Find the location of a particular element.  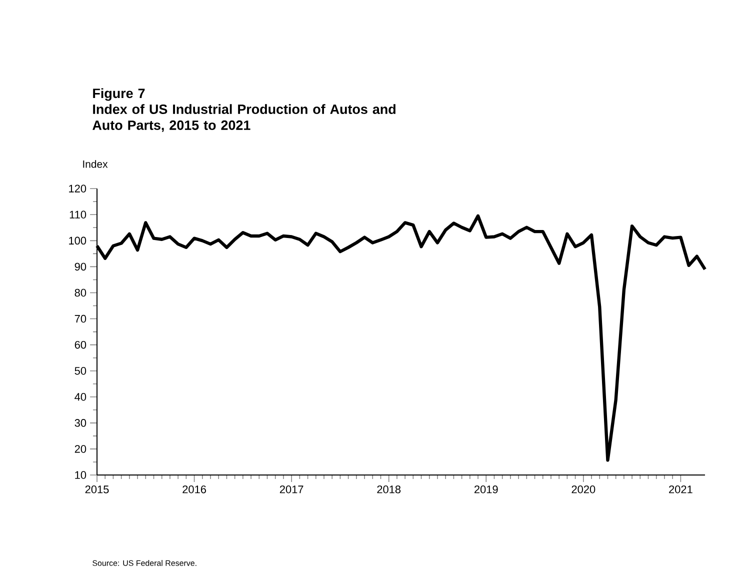

y-tick-label: 20 is located at coordinates (80, 449).